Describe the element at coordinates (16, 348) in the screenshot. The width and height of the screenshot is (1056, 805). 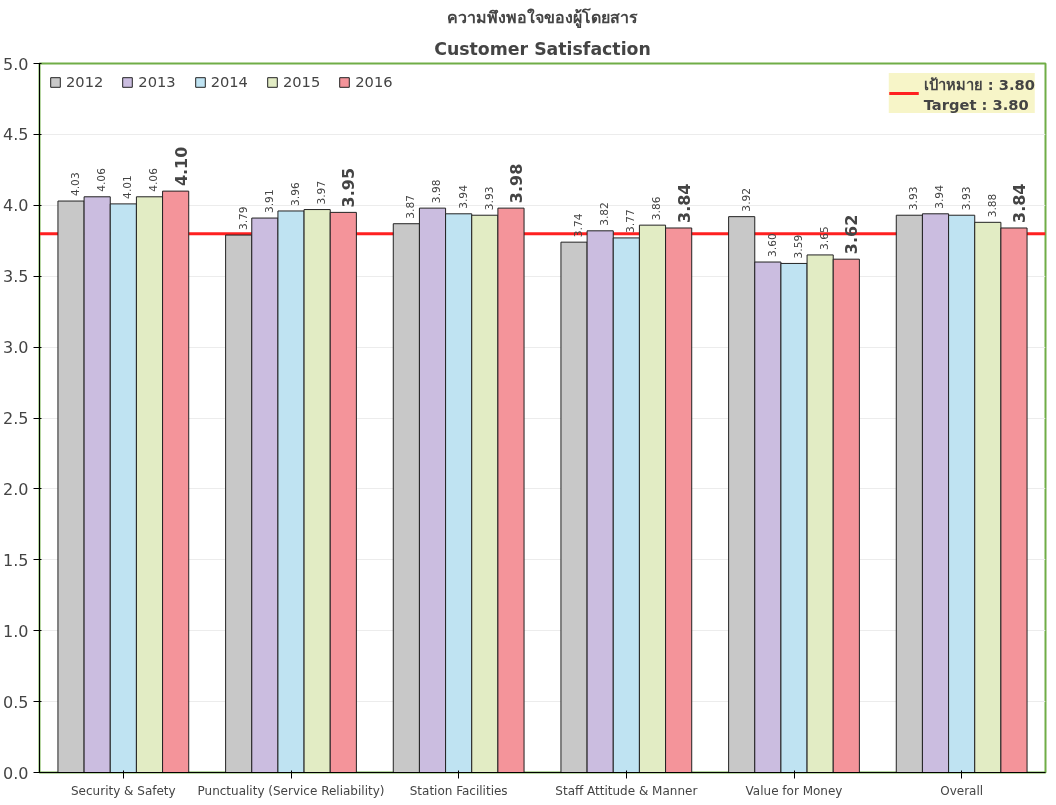
I see `text: 3.0` at that location.